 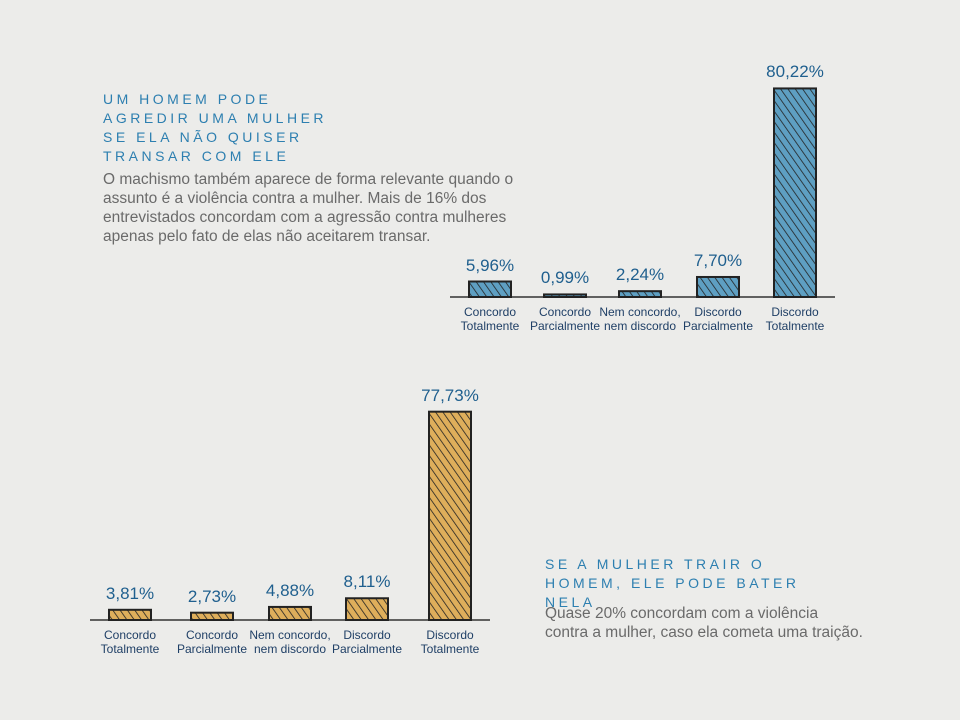 I want to click on value-label: 5,96%, so click(x=490, y=265).